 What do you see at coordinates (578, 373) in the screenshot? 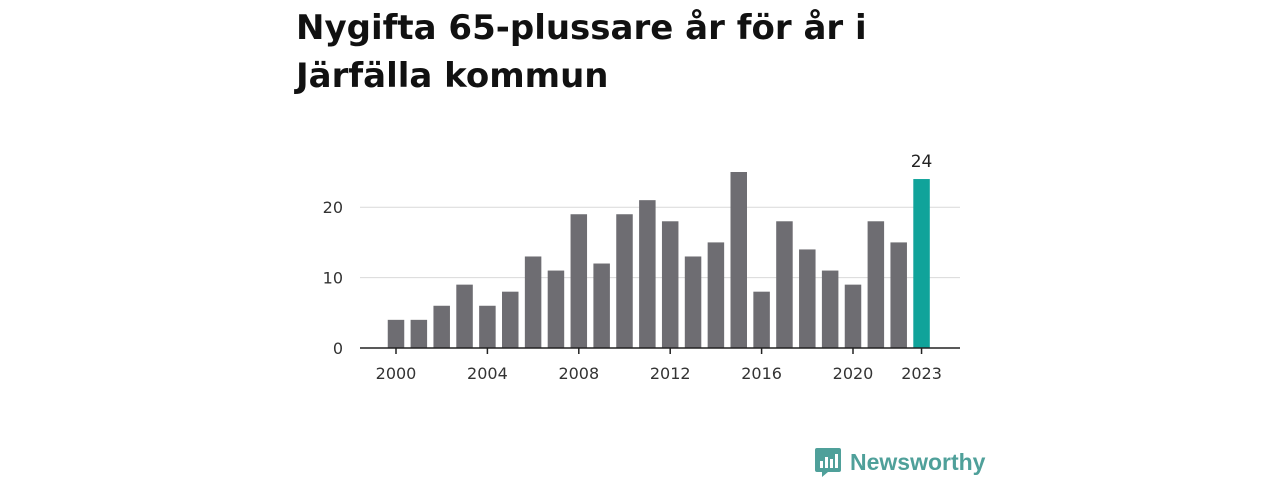
I see `x-tick-label: 2008` at bounding box center [578, 373].